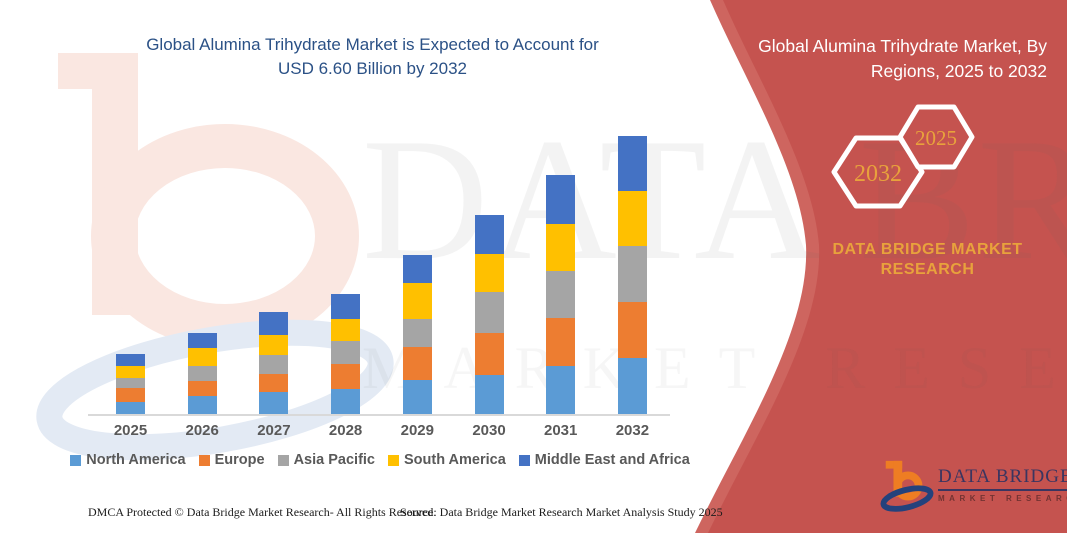  Describe the element at coordinates (1002, 498) in the screenshot. I see `logo-subtitle: MARKET RESEARCH` at that location.